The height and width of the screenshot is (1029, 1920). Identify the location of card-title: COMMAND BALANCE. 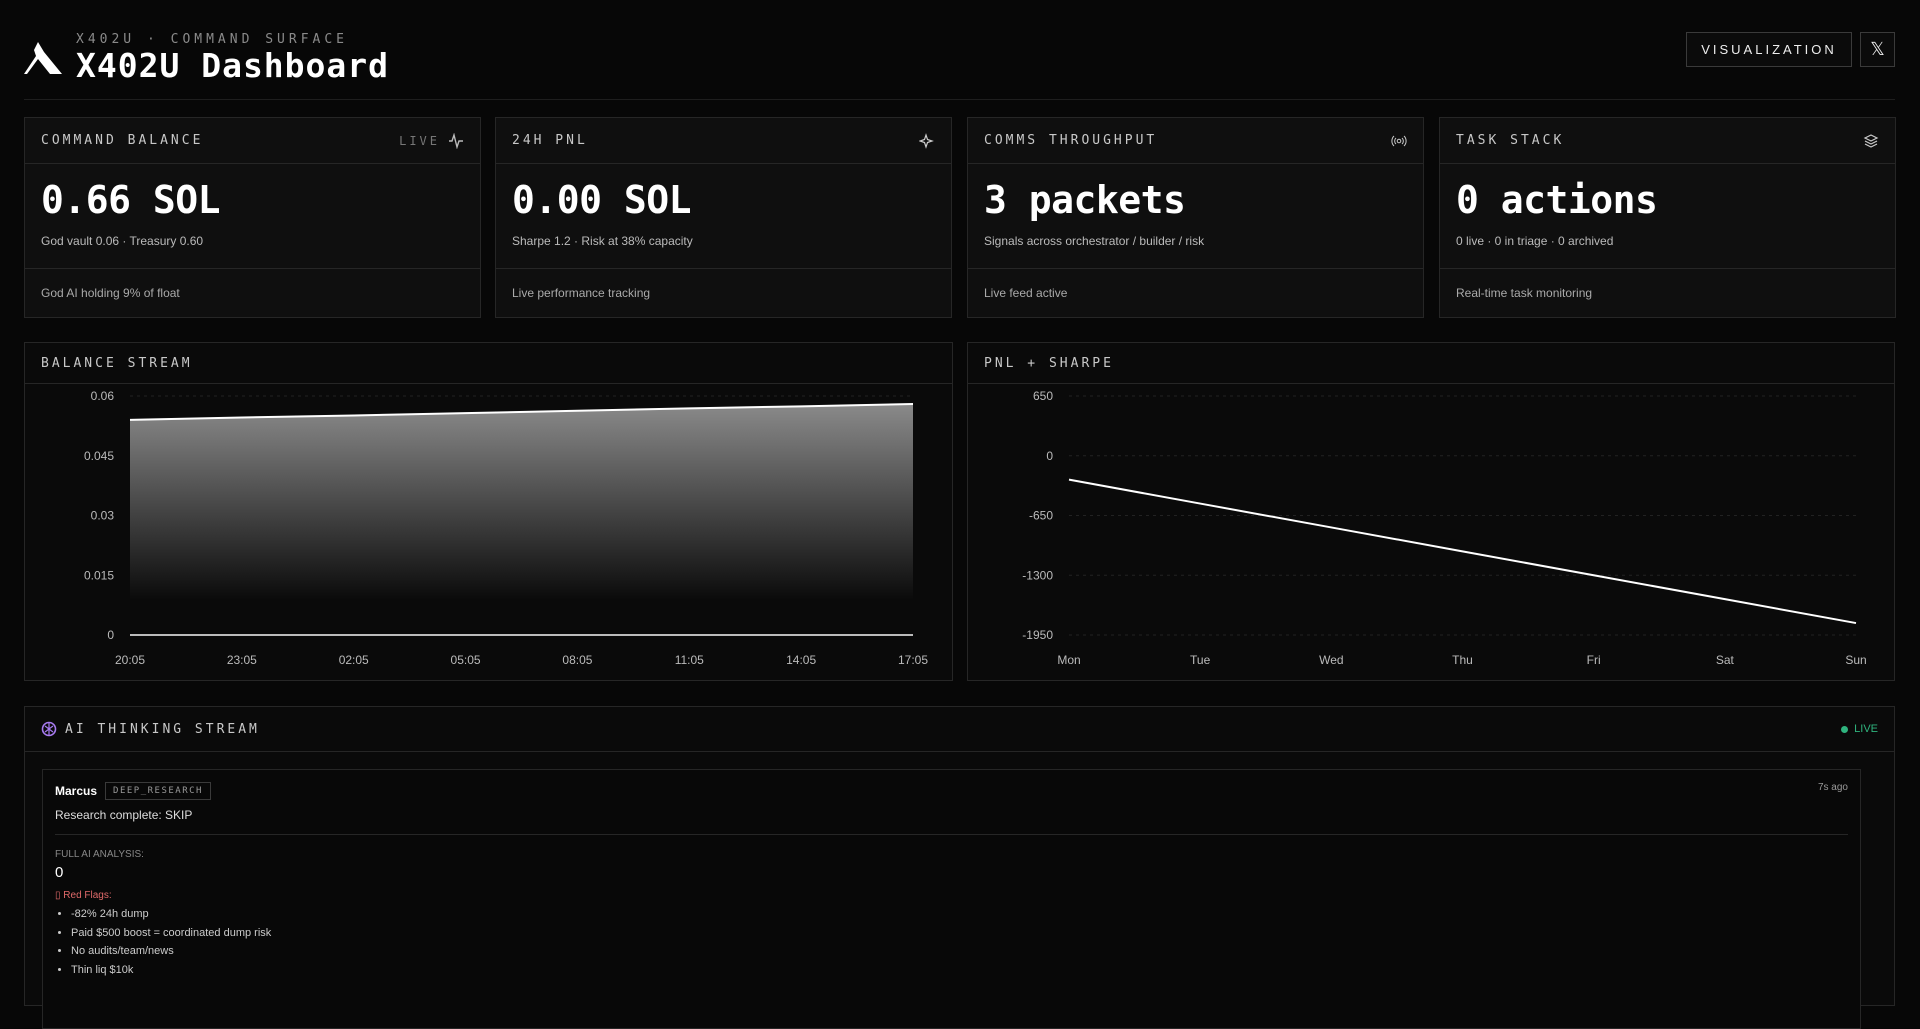
(122, 140).